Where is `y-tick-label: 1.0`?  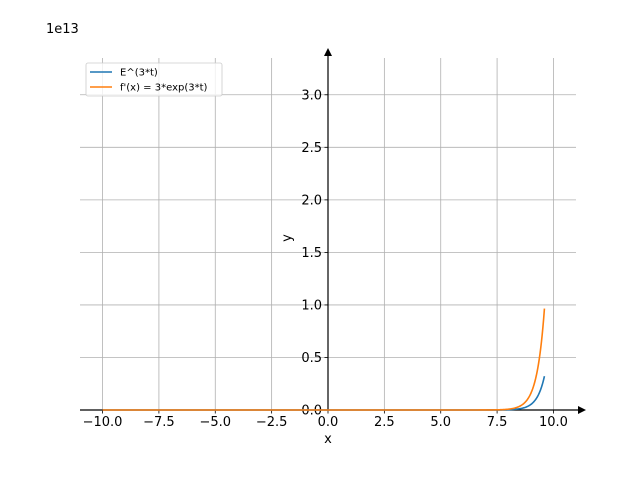
y-tick-label: 1.0 is located at coordinates (311, 305).